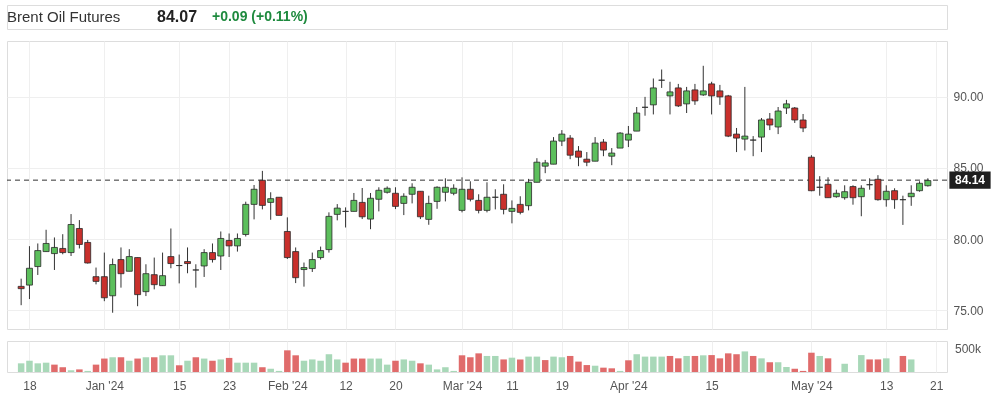 This screenshot has height=394, width=1005. I want to click on x-tick-label: 18, so click(30, 385).